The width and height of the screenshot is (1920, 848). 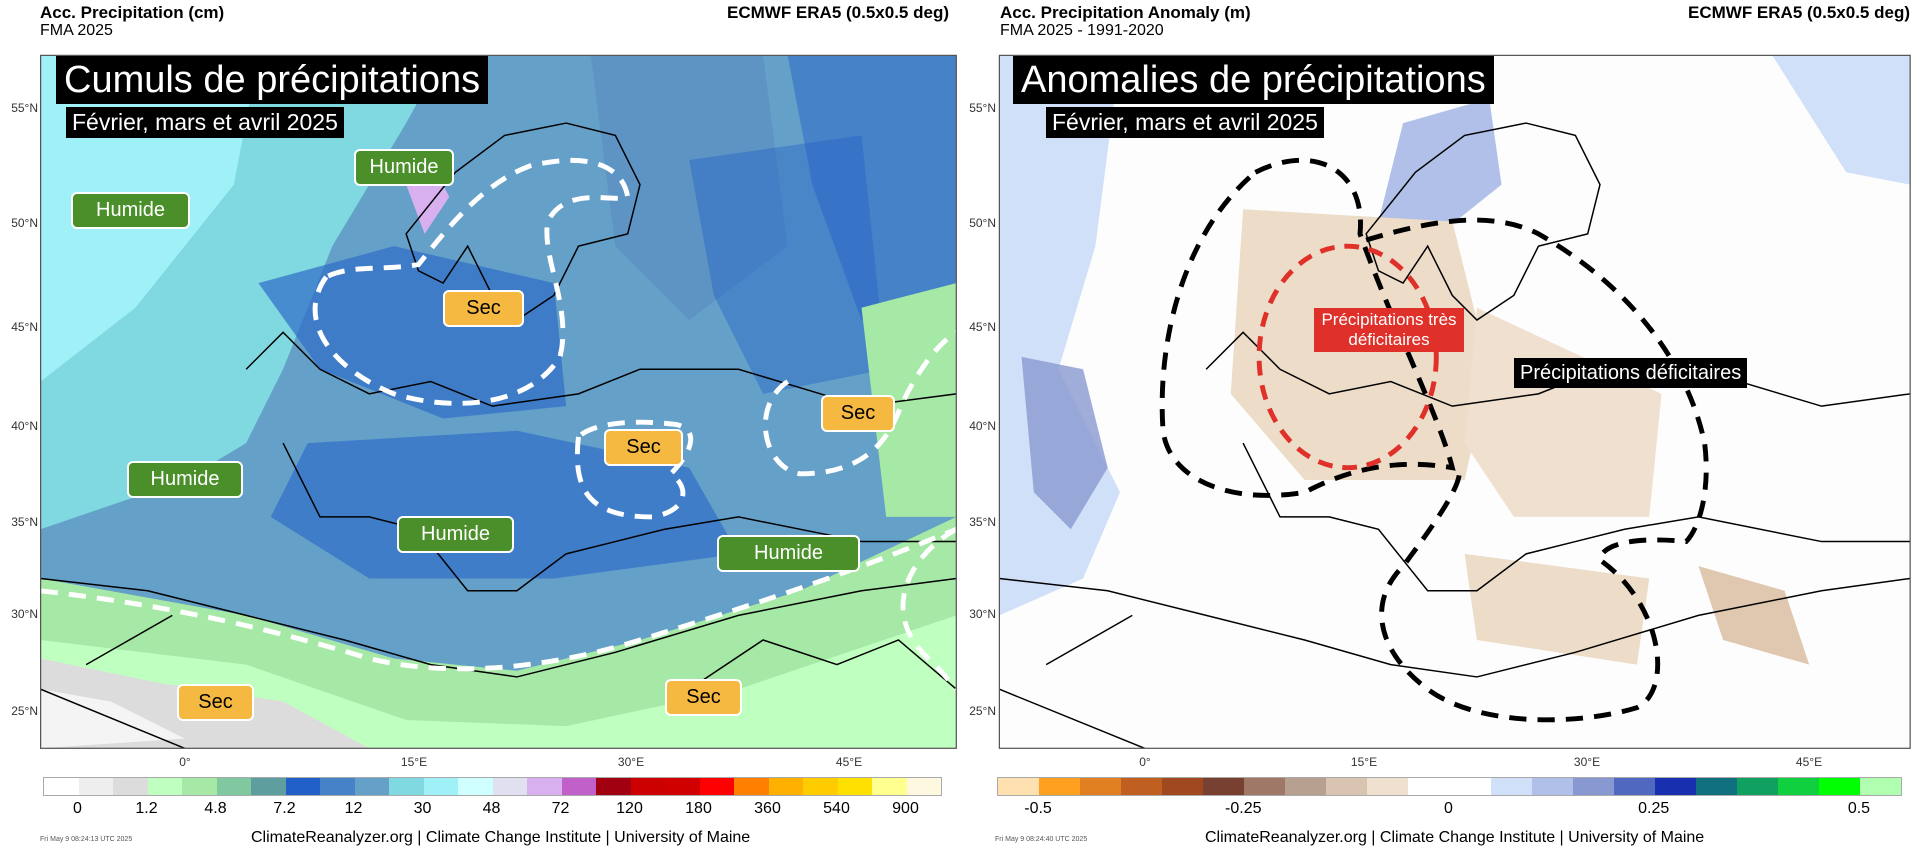 What do you see at coordinates (1041, 839) in the screenshot?
I see `right-timestamp: Fri May 9 08:24:40 UTC 2025` at bounding box center [1041, 839].